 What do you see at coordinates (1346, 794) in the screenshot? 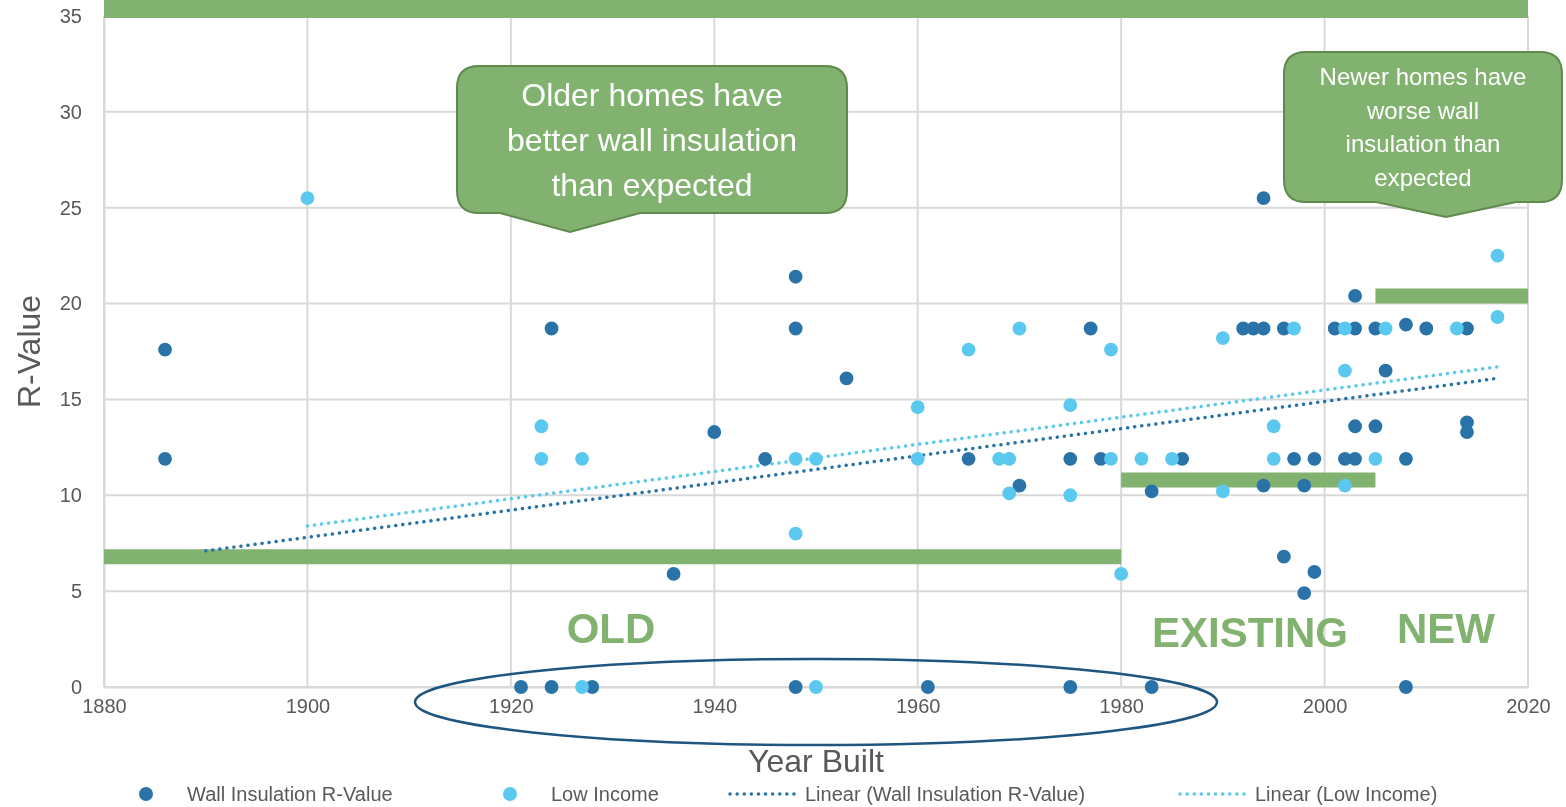
I see `legend-label: Linear (Low Income)` at bounding box center [1346, 794].